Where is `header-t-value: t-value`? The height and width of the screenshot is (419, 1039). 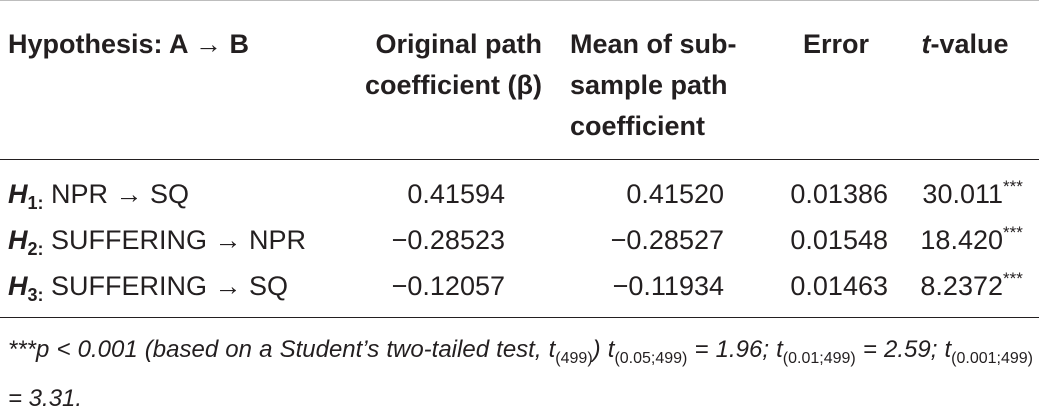
header-t-value: t-value is located at coordinates (965, 44).